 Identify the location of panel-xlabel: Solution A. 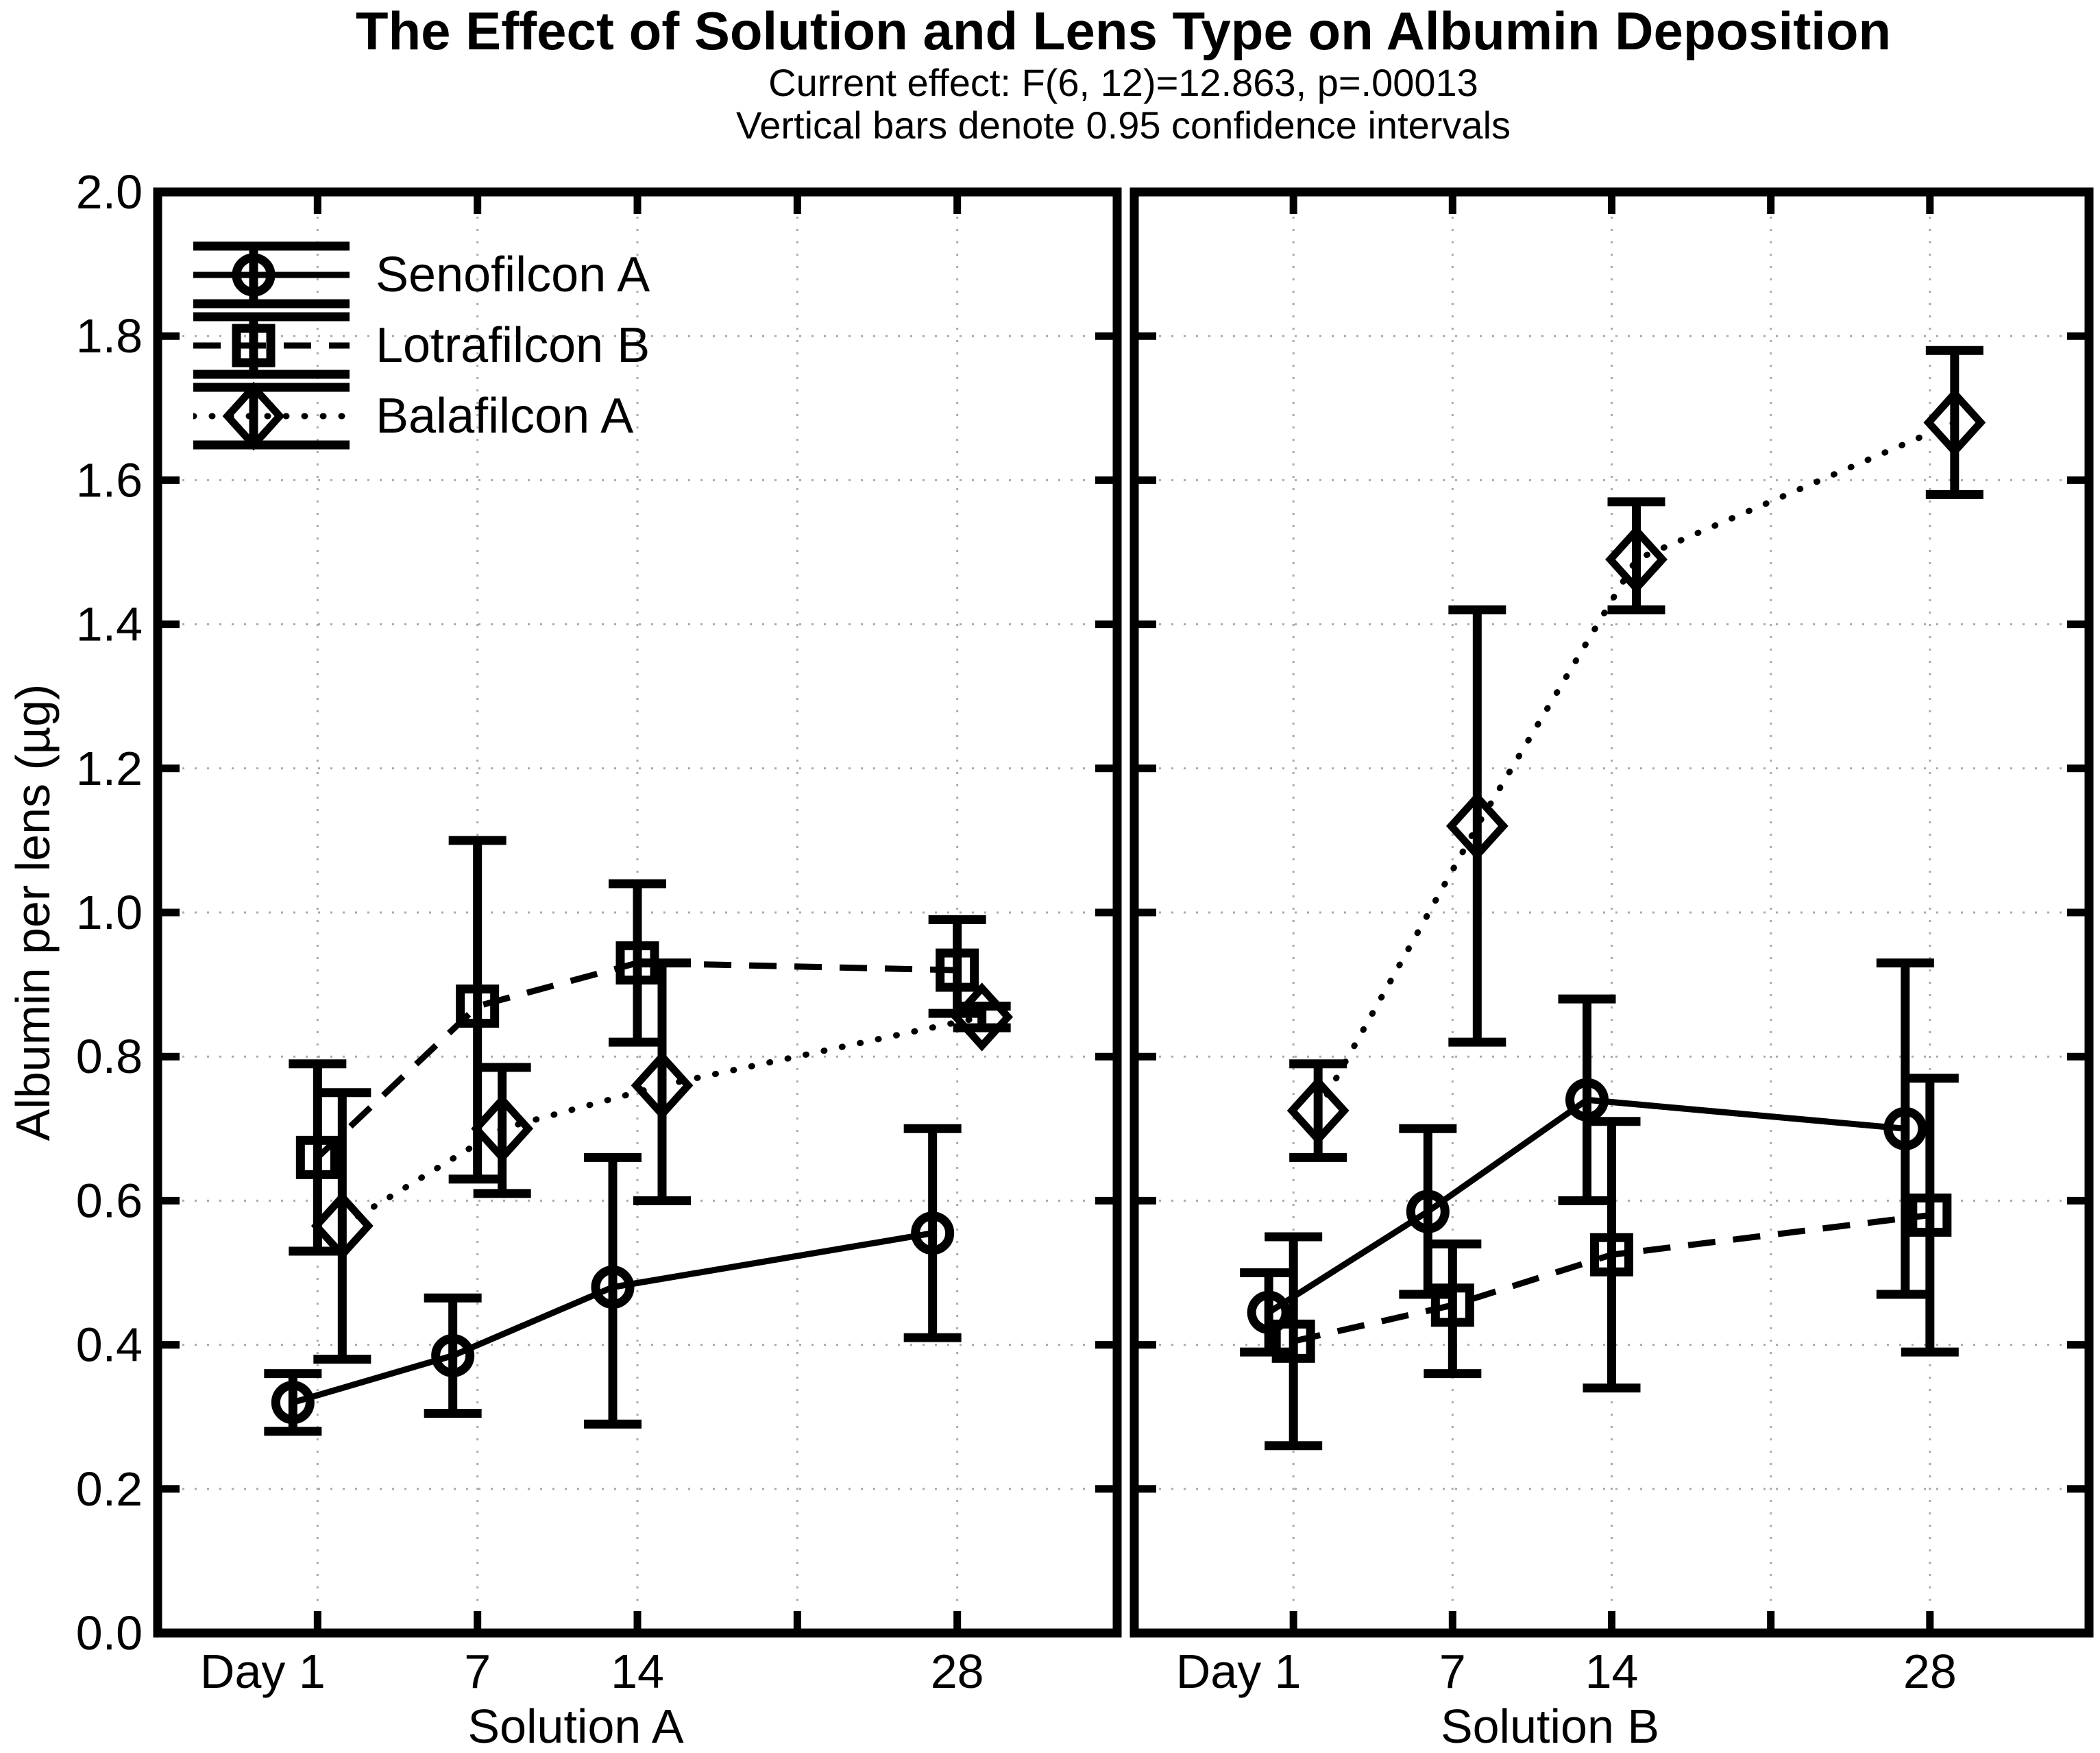
(575, 1726).